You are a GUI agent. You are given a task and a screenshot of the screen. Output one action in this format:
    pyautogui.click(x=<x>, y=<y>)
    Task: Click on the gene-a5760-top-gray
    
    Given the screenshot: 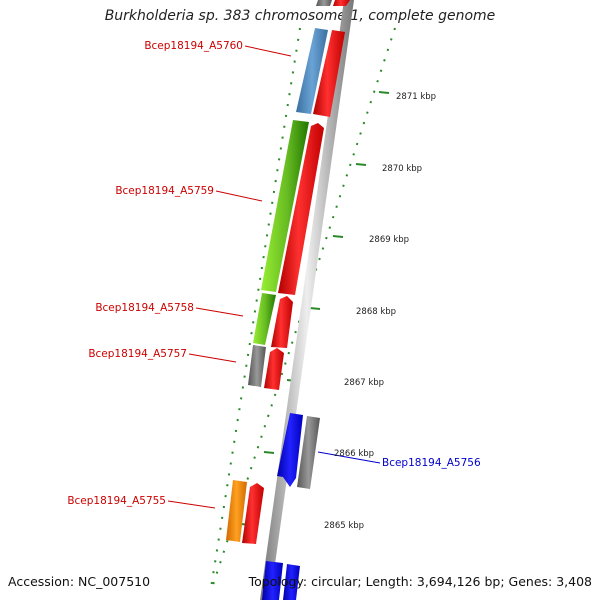 What is the action you would take?
    pyautogui.click(x=324, y=3)
    